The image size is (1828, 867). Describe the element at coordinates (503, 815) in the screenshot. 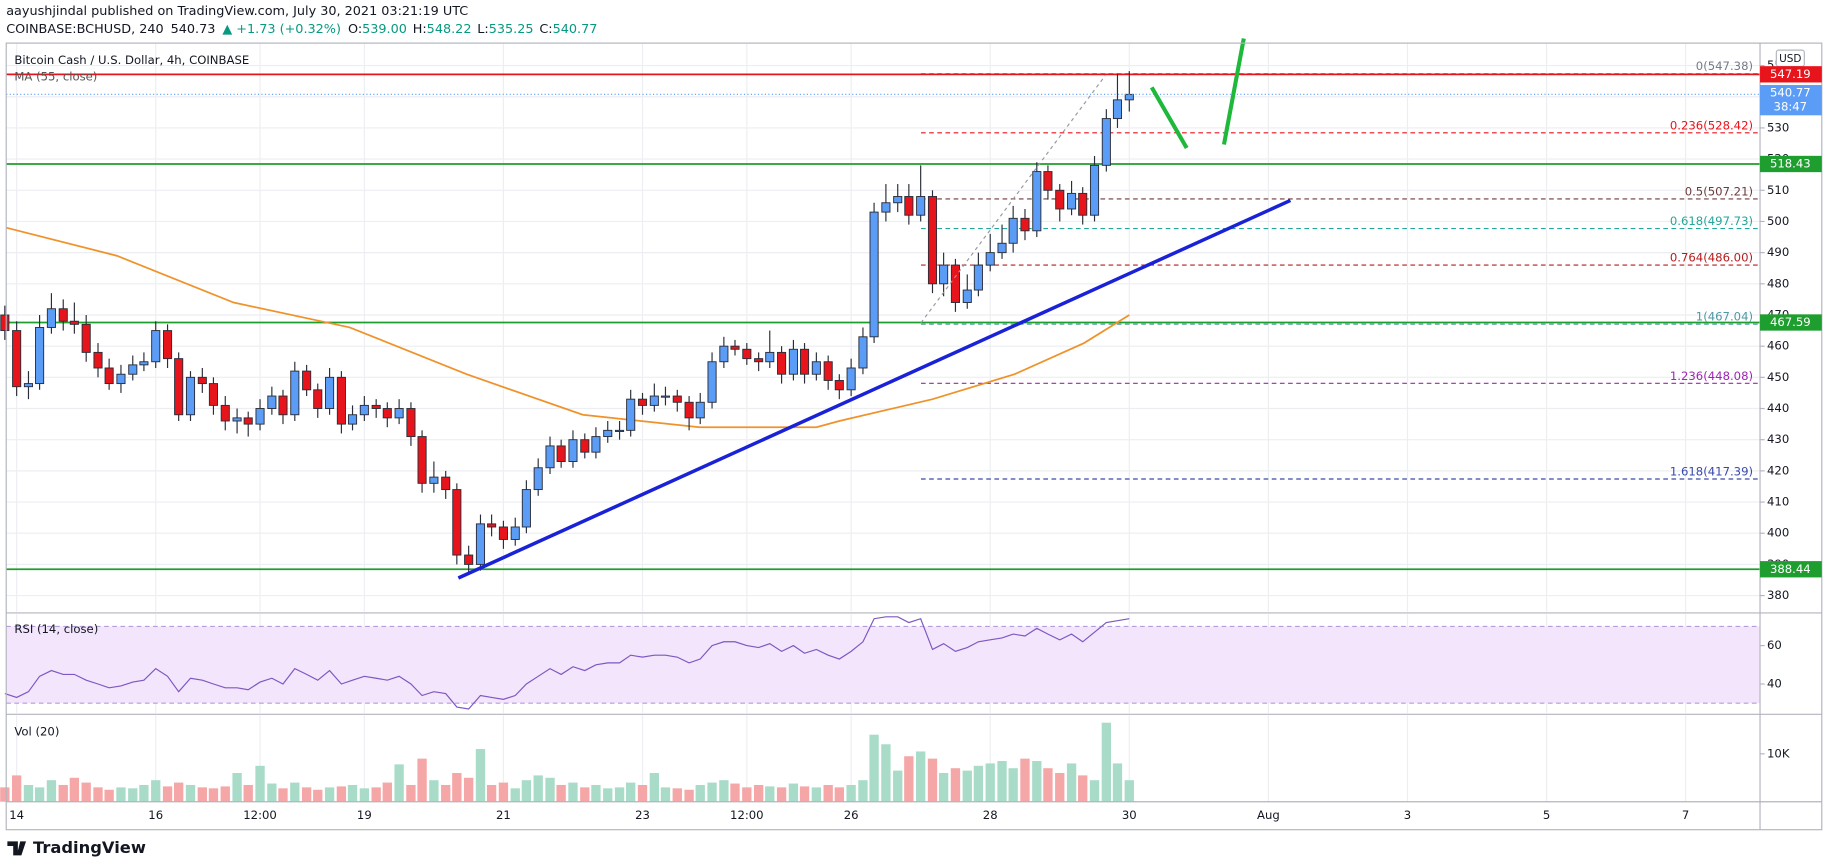

I see `x-tick-label: 21` at that location.